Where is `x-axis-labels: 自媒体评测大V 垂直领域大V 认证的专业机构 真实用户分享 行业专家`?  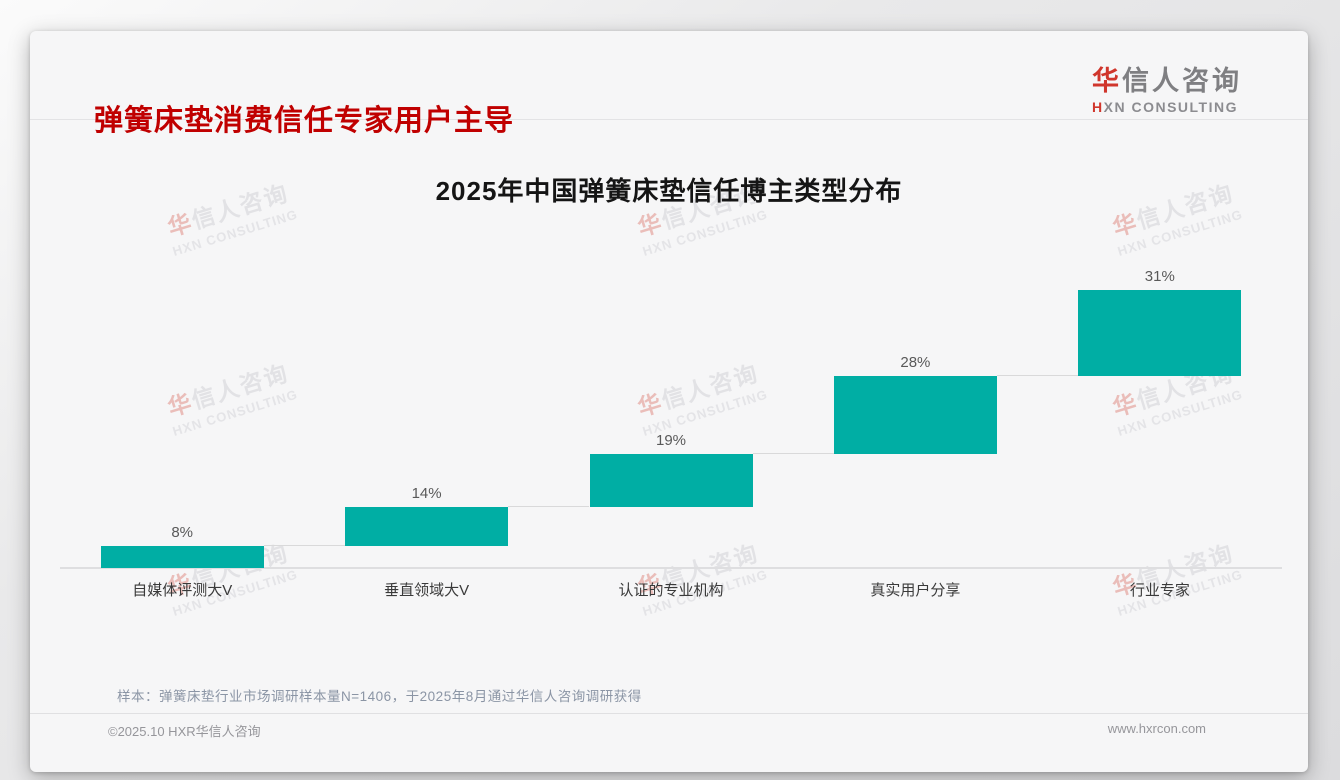 x-axis-labels: 自媒体评测大V 垂直领域大V 认证的专业机构 真实用户分享 行业专家 is located at coordinates (671, 589).